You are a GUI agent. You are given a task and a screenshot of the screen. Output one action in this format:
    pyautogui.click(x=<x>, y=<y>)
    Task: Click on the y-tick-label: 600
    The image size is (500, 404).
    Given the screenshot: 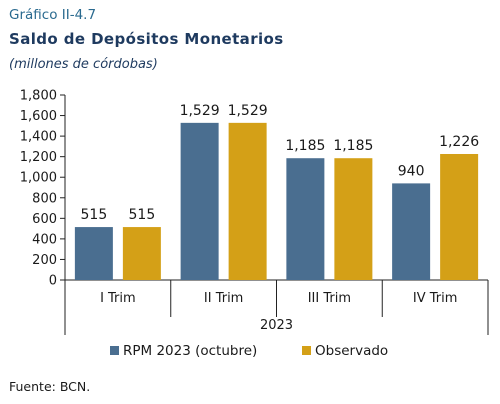 What is the action you would take?
    pyautogui.click(x=44, y=219)
    